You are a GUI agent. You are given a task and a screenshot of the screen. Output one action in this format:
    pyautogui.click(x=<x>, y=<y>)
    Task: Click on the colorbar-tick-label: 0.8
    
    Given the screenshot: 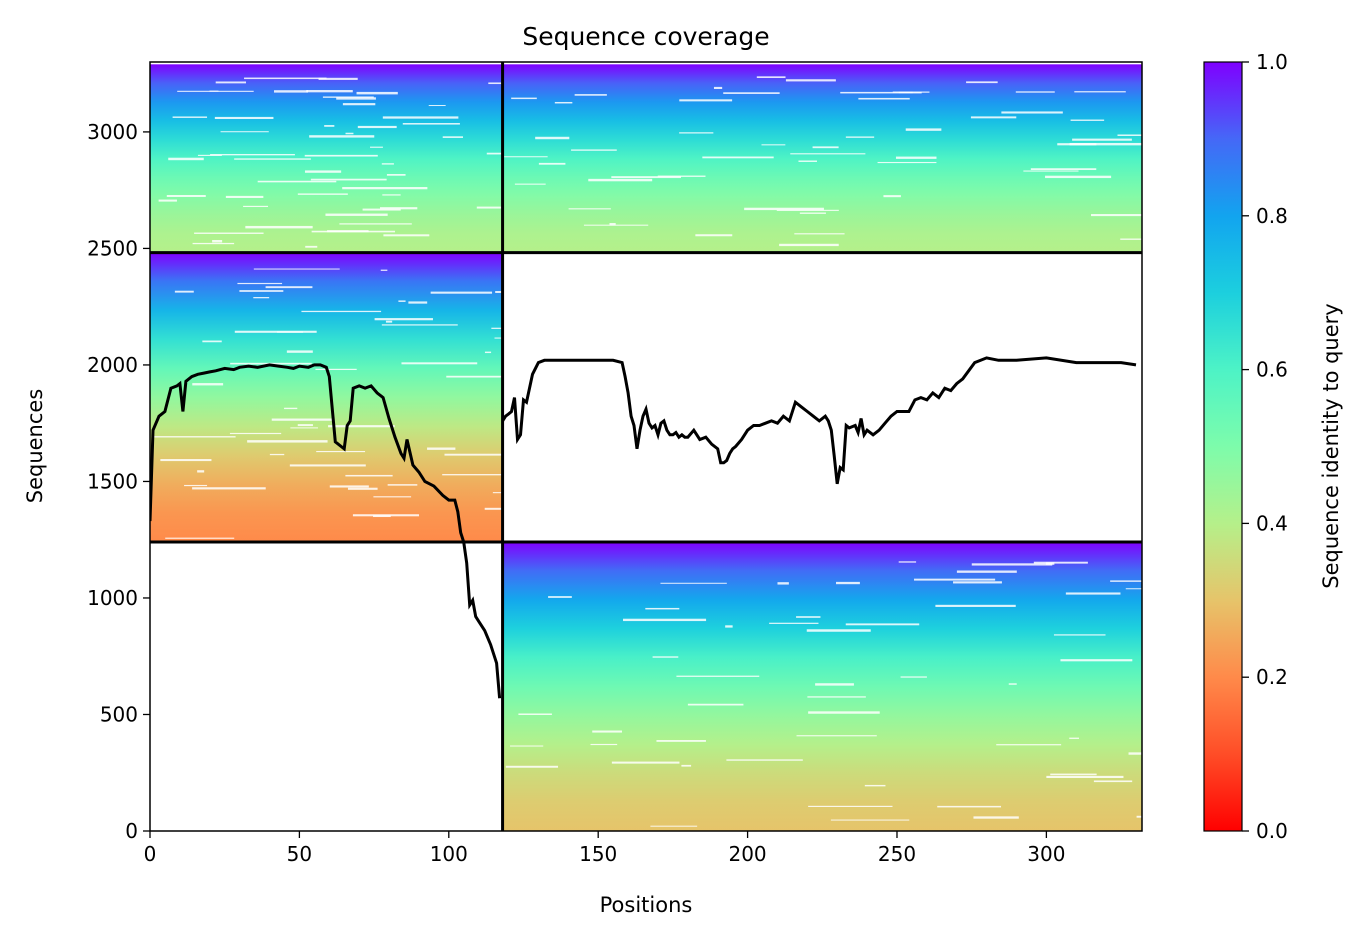 What is the action you would take?
    pyautogui.click(x=1272, y=216)
    